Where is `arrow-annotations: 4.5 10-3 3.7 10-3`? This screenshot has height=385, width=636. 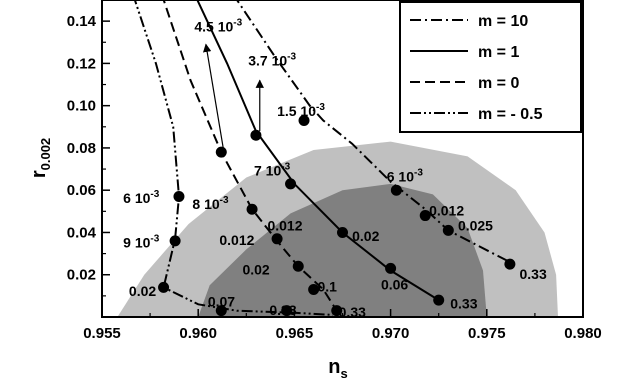
arrow-annotations: 4.5 10-3 3.7 10-3 is located at coordinates (245, 83).